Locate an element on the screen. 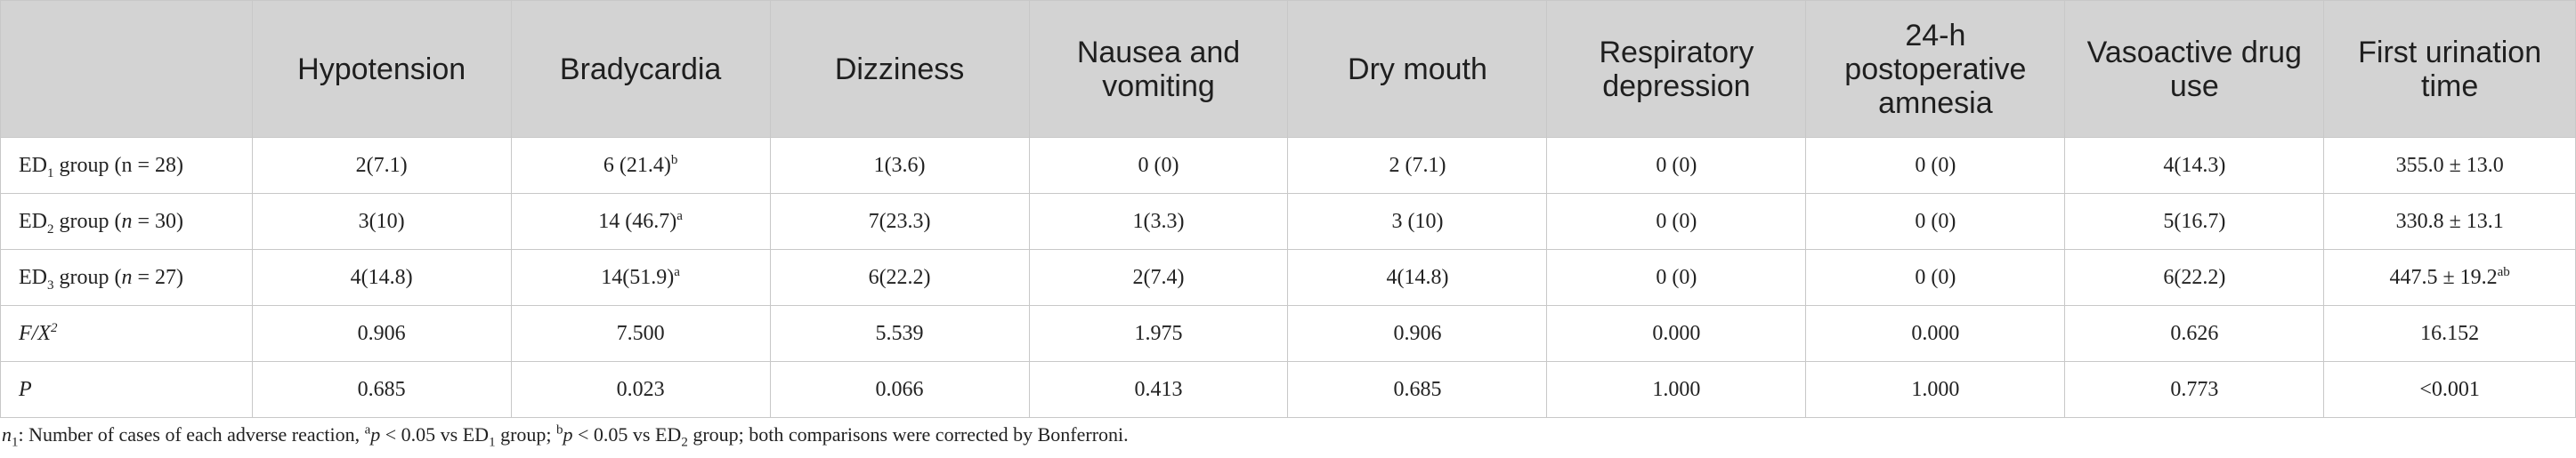  cell-bradycardia: 14(51.9)a is located at coordinates (641, 277).